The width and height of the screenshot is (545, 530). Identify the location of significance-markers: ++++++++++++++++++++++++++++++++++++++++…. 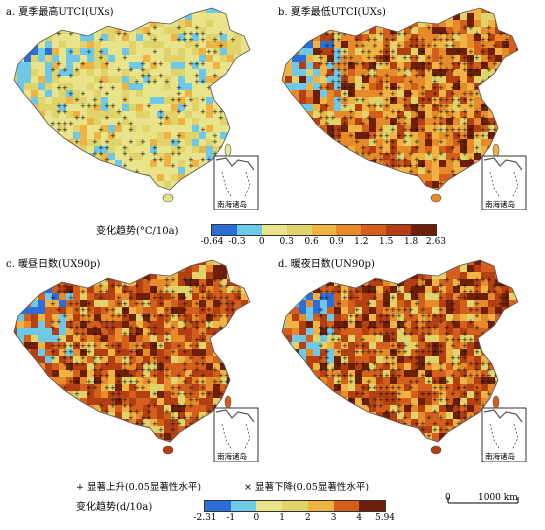
(146, 106).